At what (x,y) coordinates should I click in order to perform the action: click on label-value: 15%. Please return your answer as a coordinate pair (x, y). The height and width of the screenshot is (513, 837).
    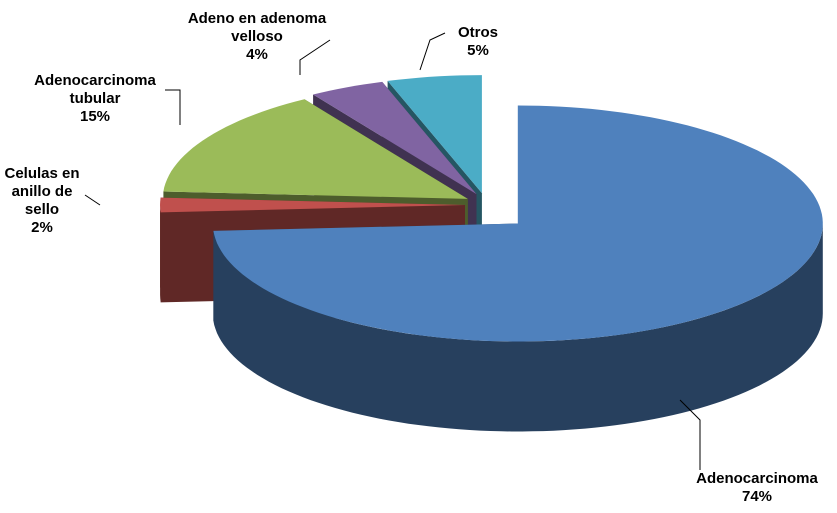
    Looking at the image, I should click on (95, 116).